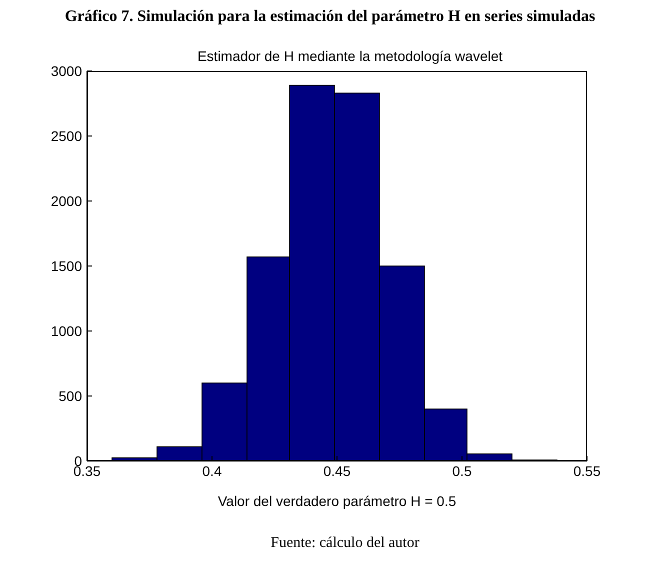 This screenshot has height=576, width=660. What do you see at coordinates (462, 470) in the screenshot?
I see `x-tick-label: 0.5` at bounding box center [462, 470].